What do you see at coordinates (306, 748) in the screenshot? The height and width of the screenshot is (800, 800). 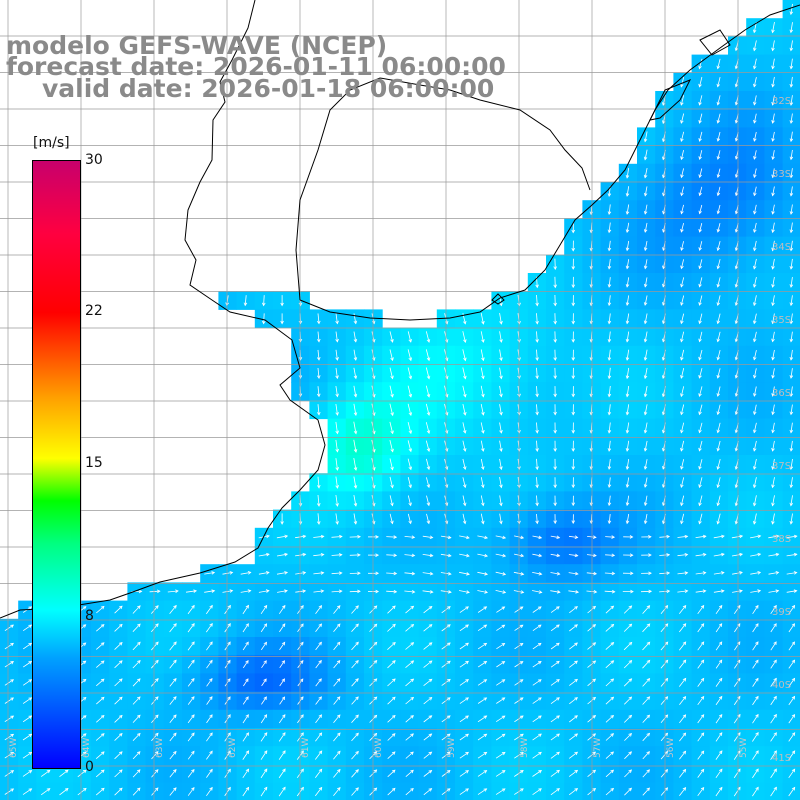 I see `lon-label: 61W` at bounding box center [306, 748].